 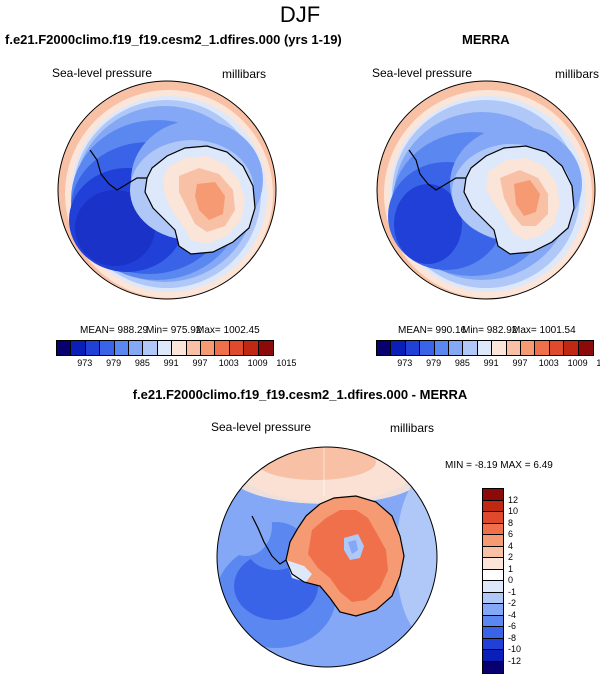 I want to click on right-variable-label: Sea-level pressure, so click(x=422, y=73).